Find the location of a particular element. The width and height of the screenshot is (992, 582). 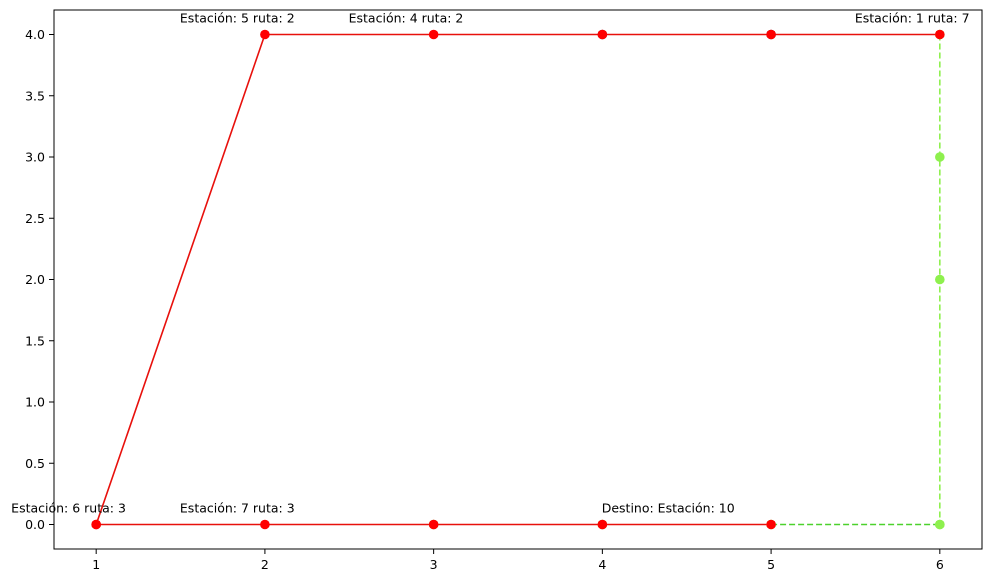

annotation-3: Estación: 6 ruta: 3 is located at coordinates (68, 508).